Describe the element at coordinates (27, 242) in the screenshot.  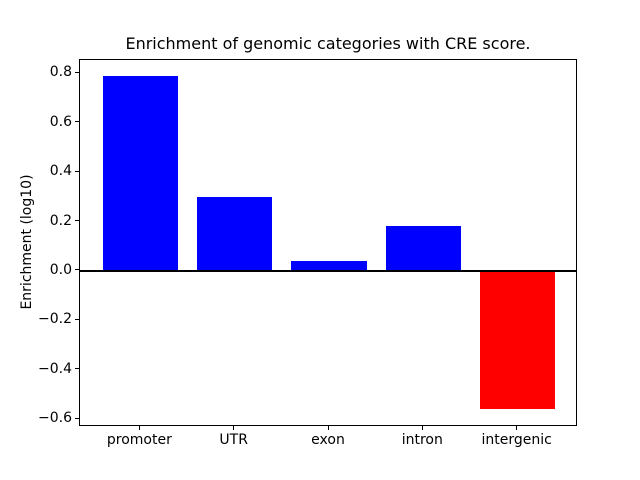
I see `y-axis-label: Enrichment (log10)` at that location.